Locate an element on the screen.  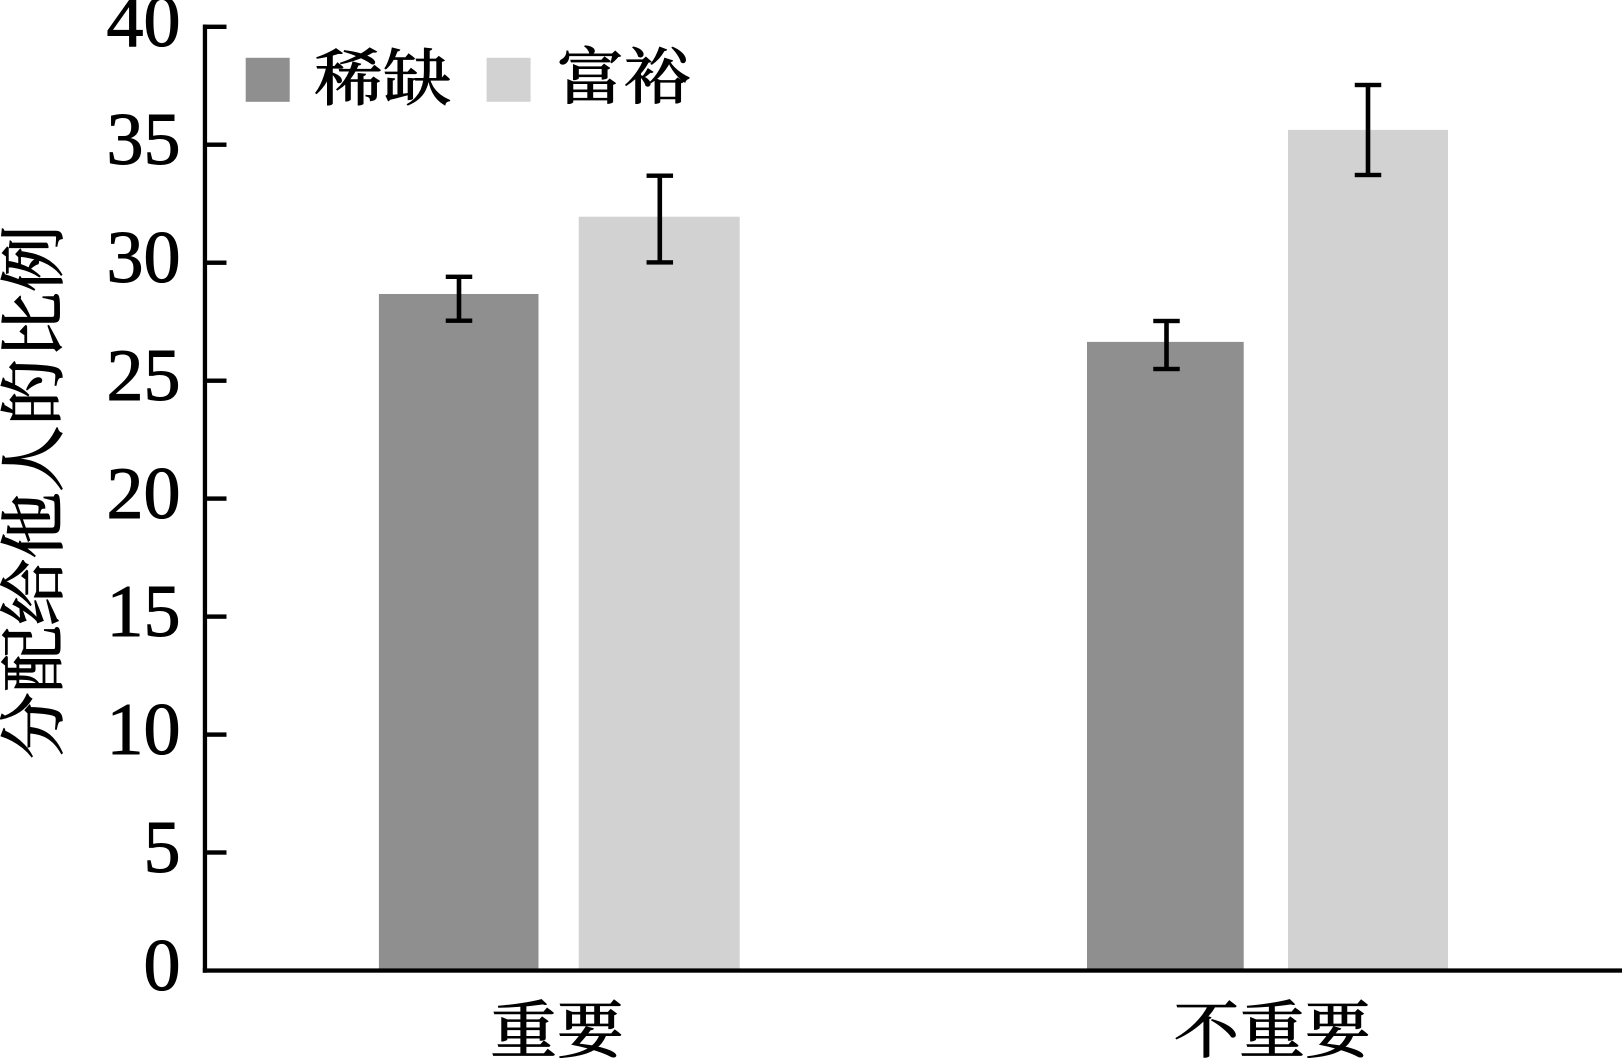
svg-text: 25 is located at coordinates (144, 376).